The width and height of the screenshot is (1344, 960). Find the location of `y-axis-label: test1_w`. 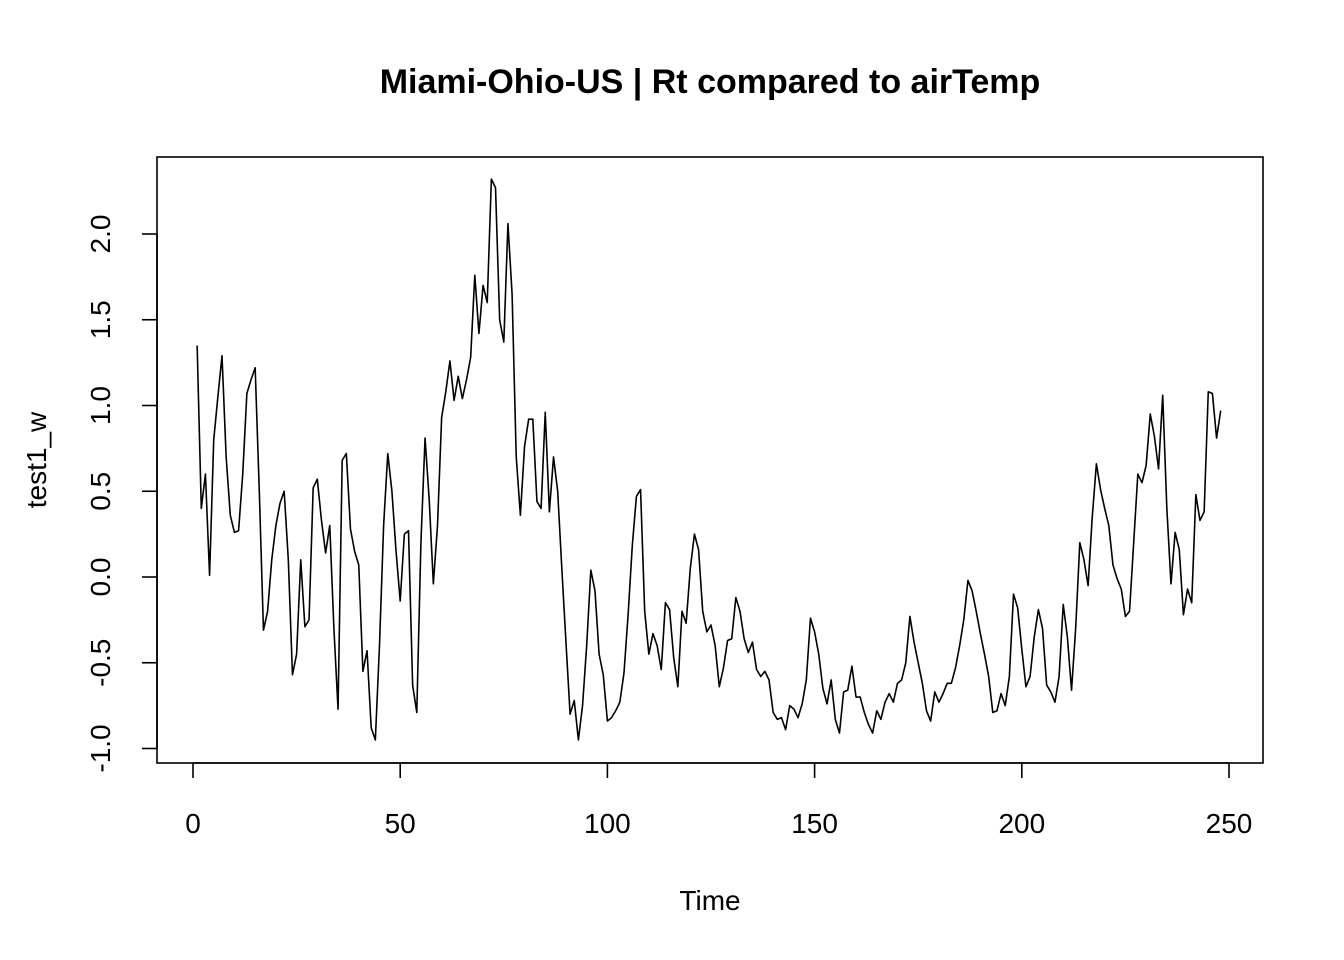

y-axis-label: test1_w is located at coordinates (36, 459).